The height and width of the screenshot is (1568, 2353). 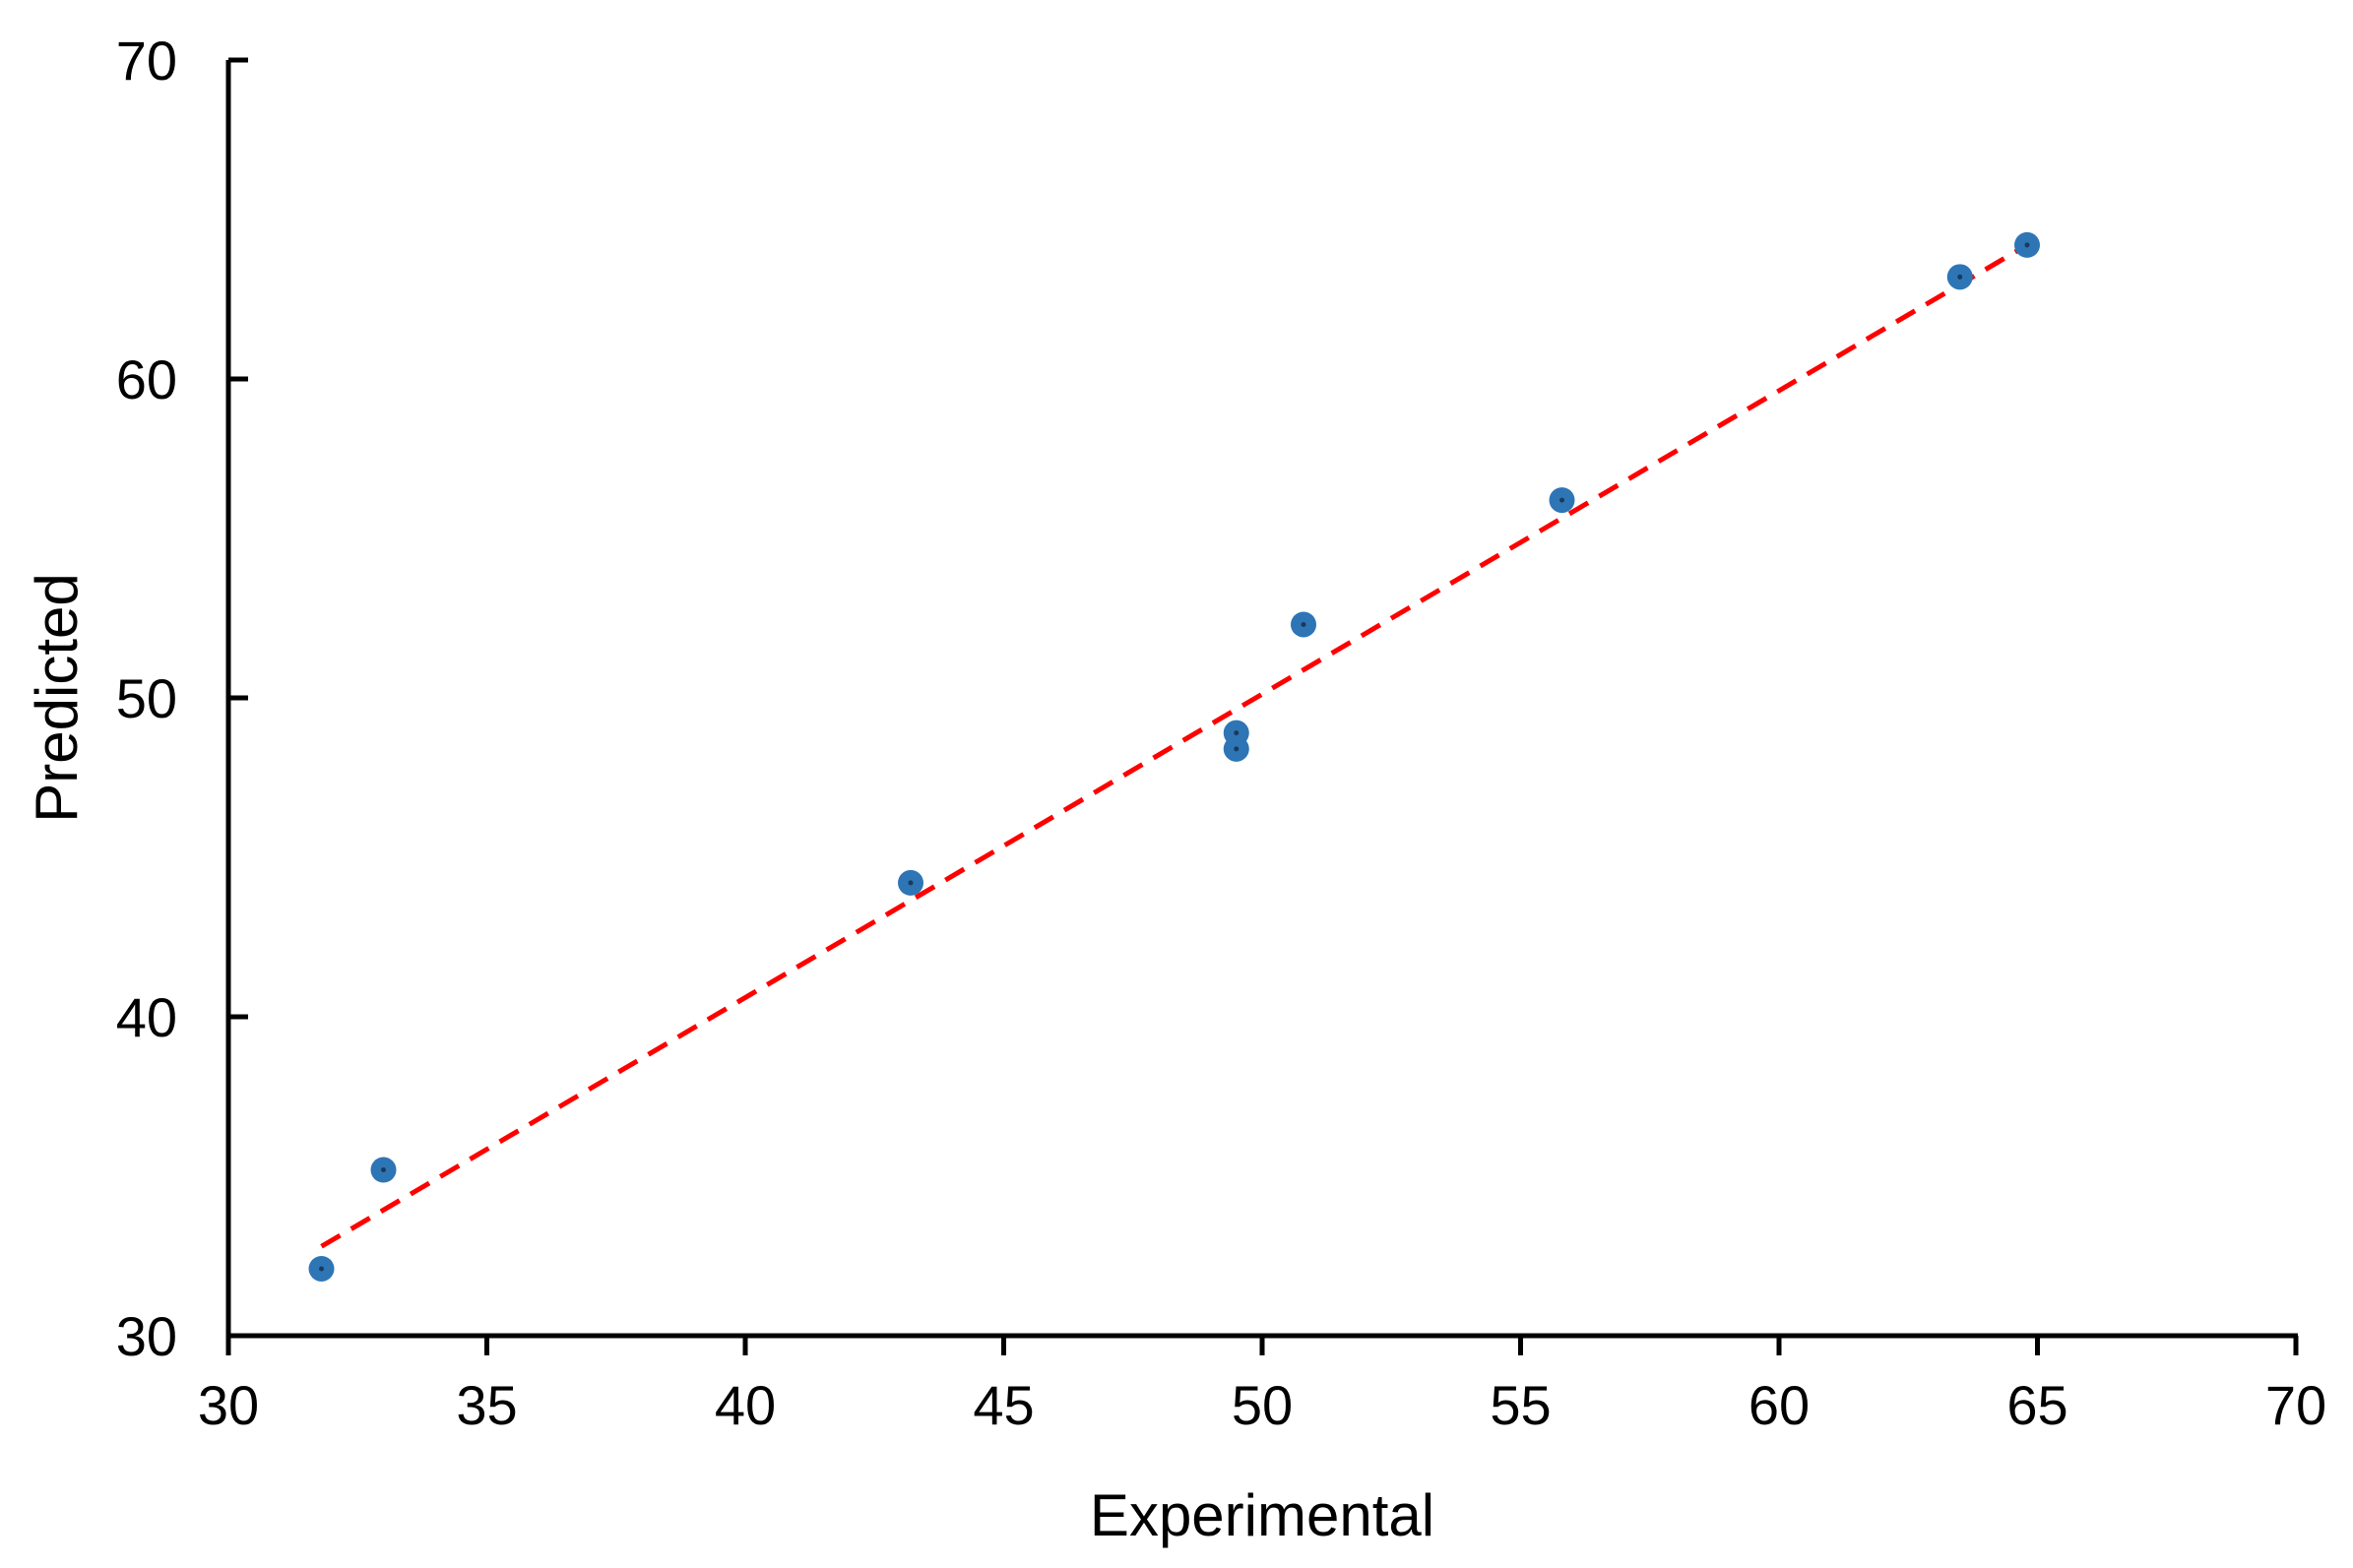 What do you see at coordinates (146, 61) in the screenshot?
I see `y-tick-label: 70` at bounding box center [146, 61].